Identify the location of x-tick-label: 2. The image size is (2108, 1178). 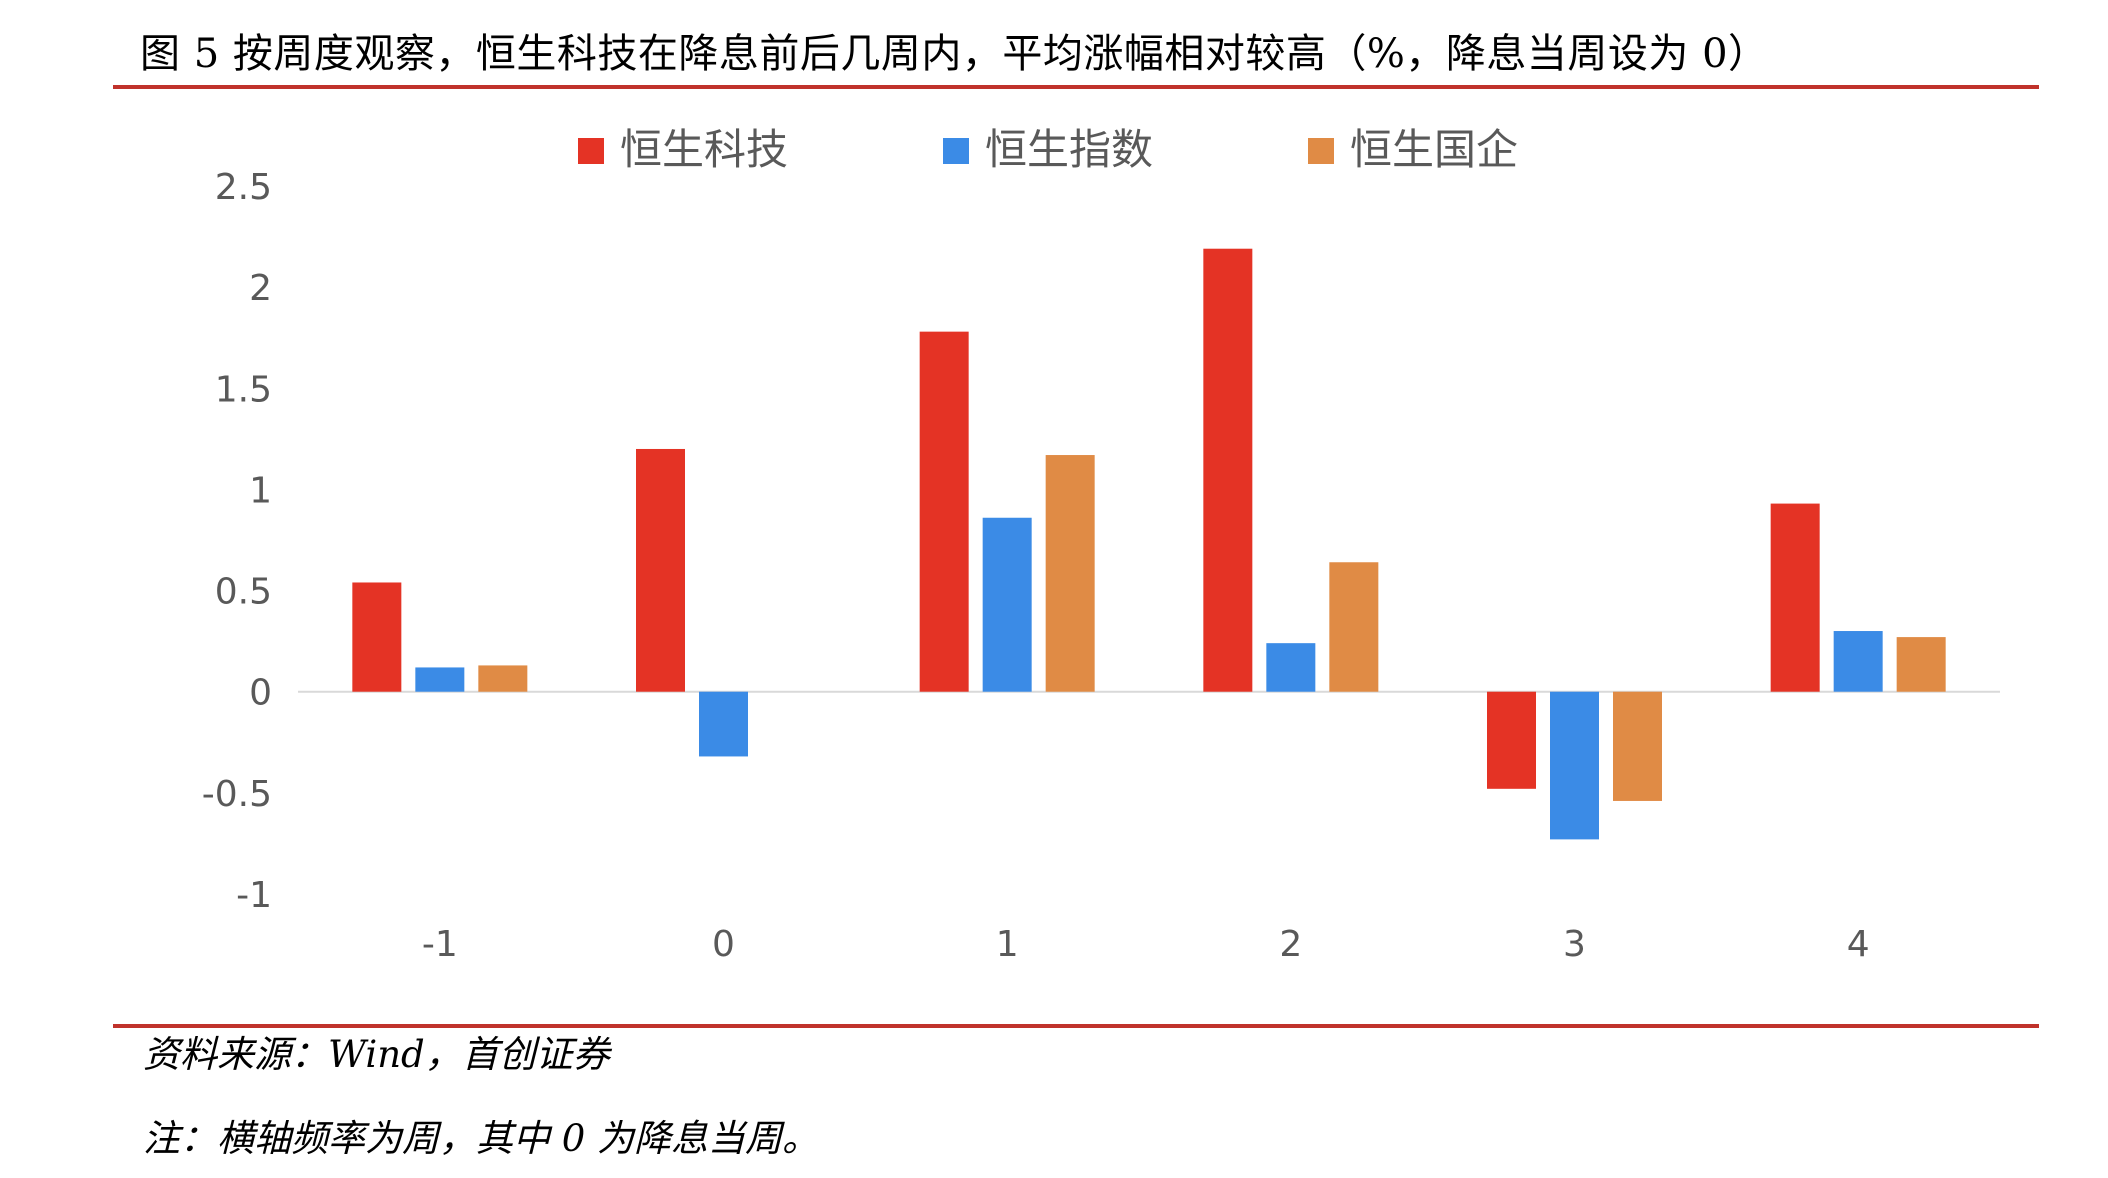
(1290, 944).